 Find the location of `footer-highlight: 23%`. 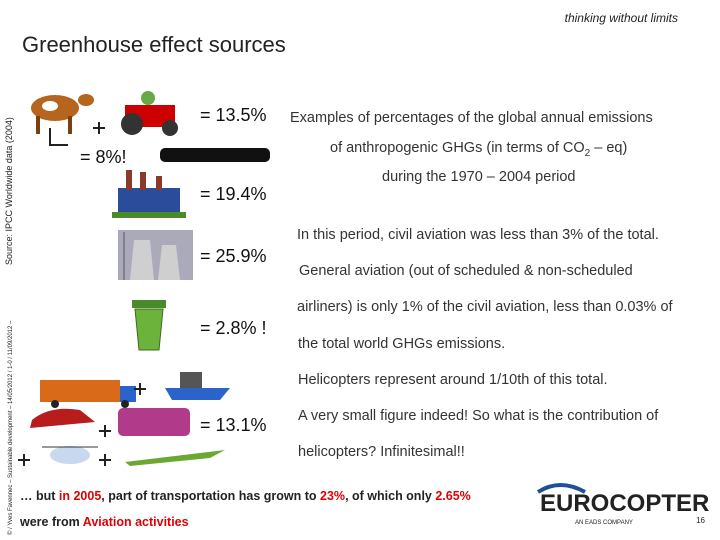

footer-highlight: 23% is located at coordinates (332, 496).